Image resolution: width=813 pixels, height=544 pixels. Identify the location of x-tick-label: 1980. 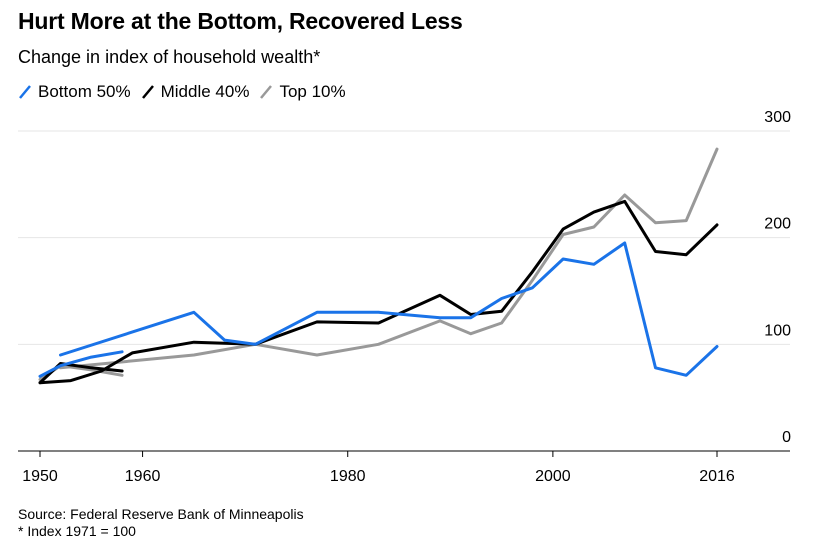
(348, 476).